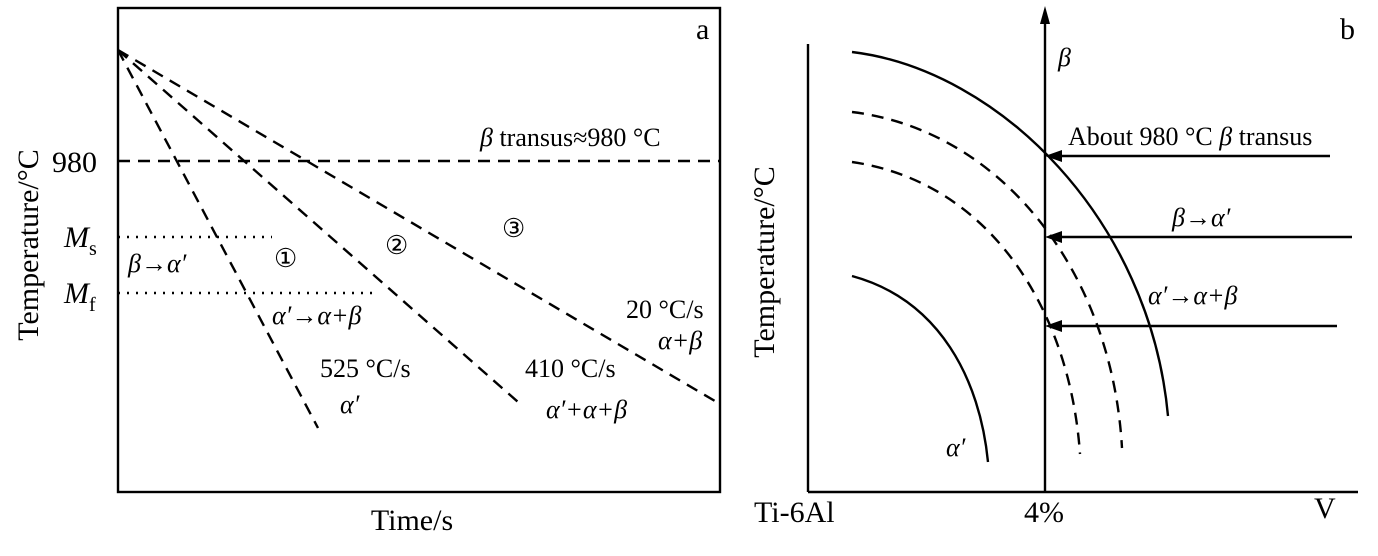 This screenshot has height=556, width=1378. What do you see at coordinates (285, 258) in the screenshot?
I see `curve-1-marker: ①` at bounding box center [285, 258].